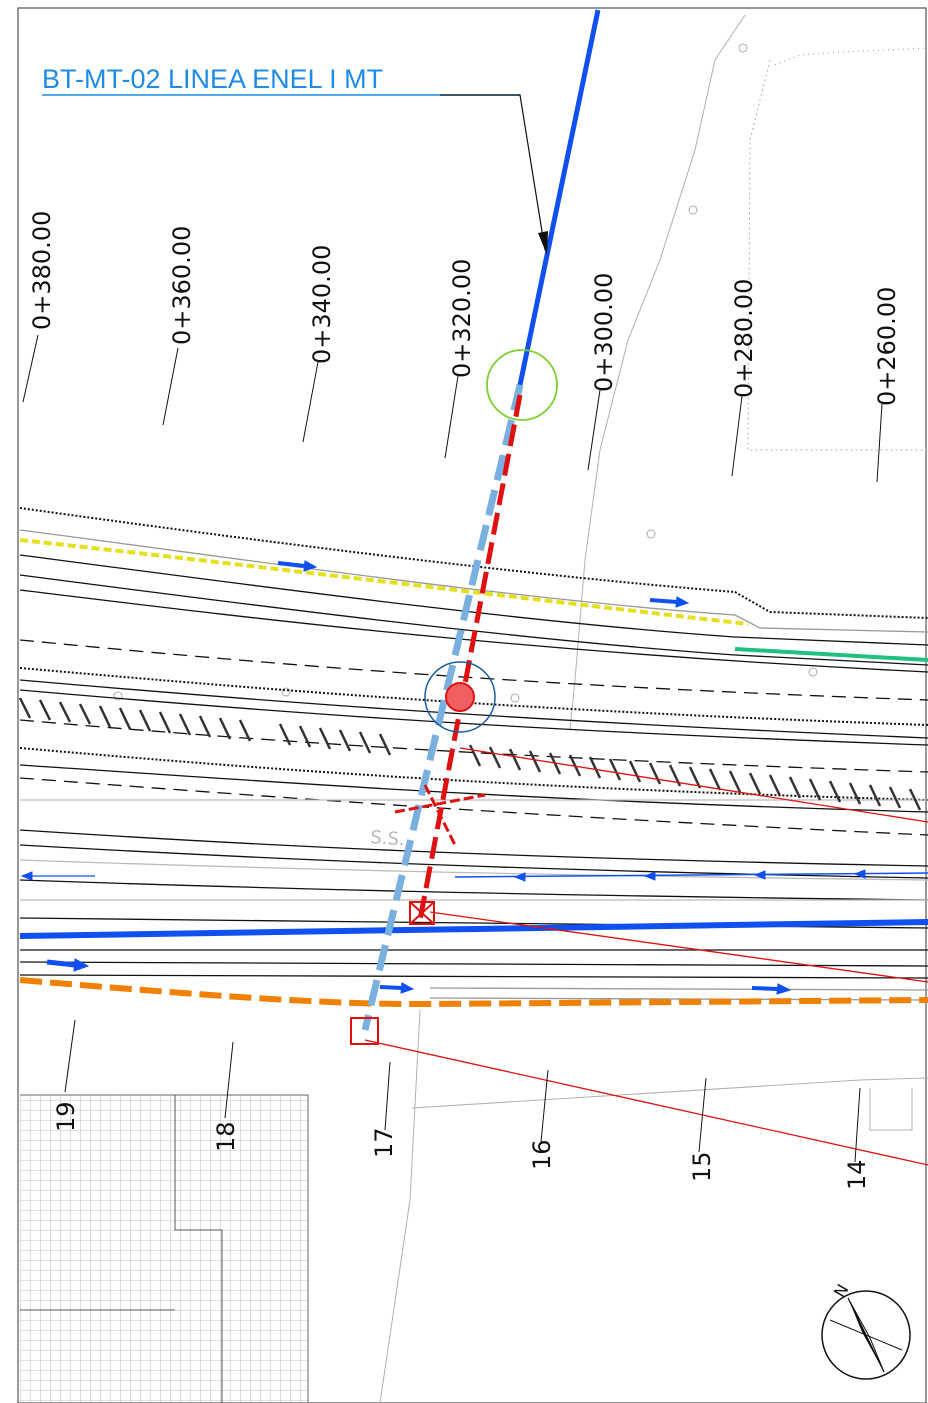 This screenshot has width=928, height=1403. I want to click on hatched-island, so click(470, 754).